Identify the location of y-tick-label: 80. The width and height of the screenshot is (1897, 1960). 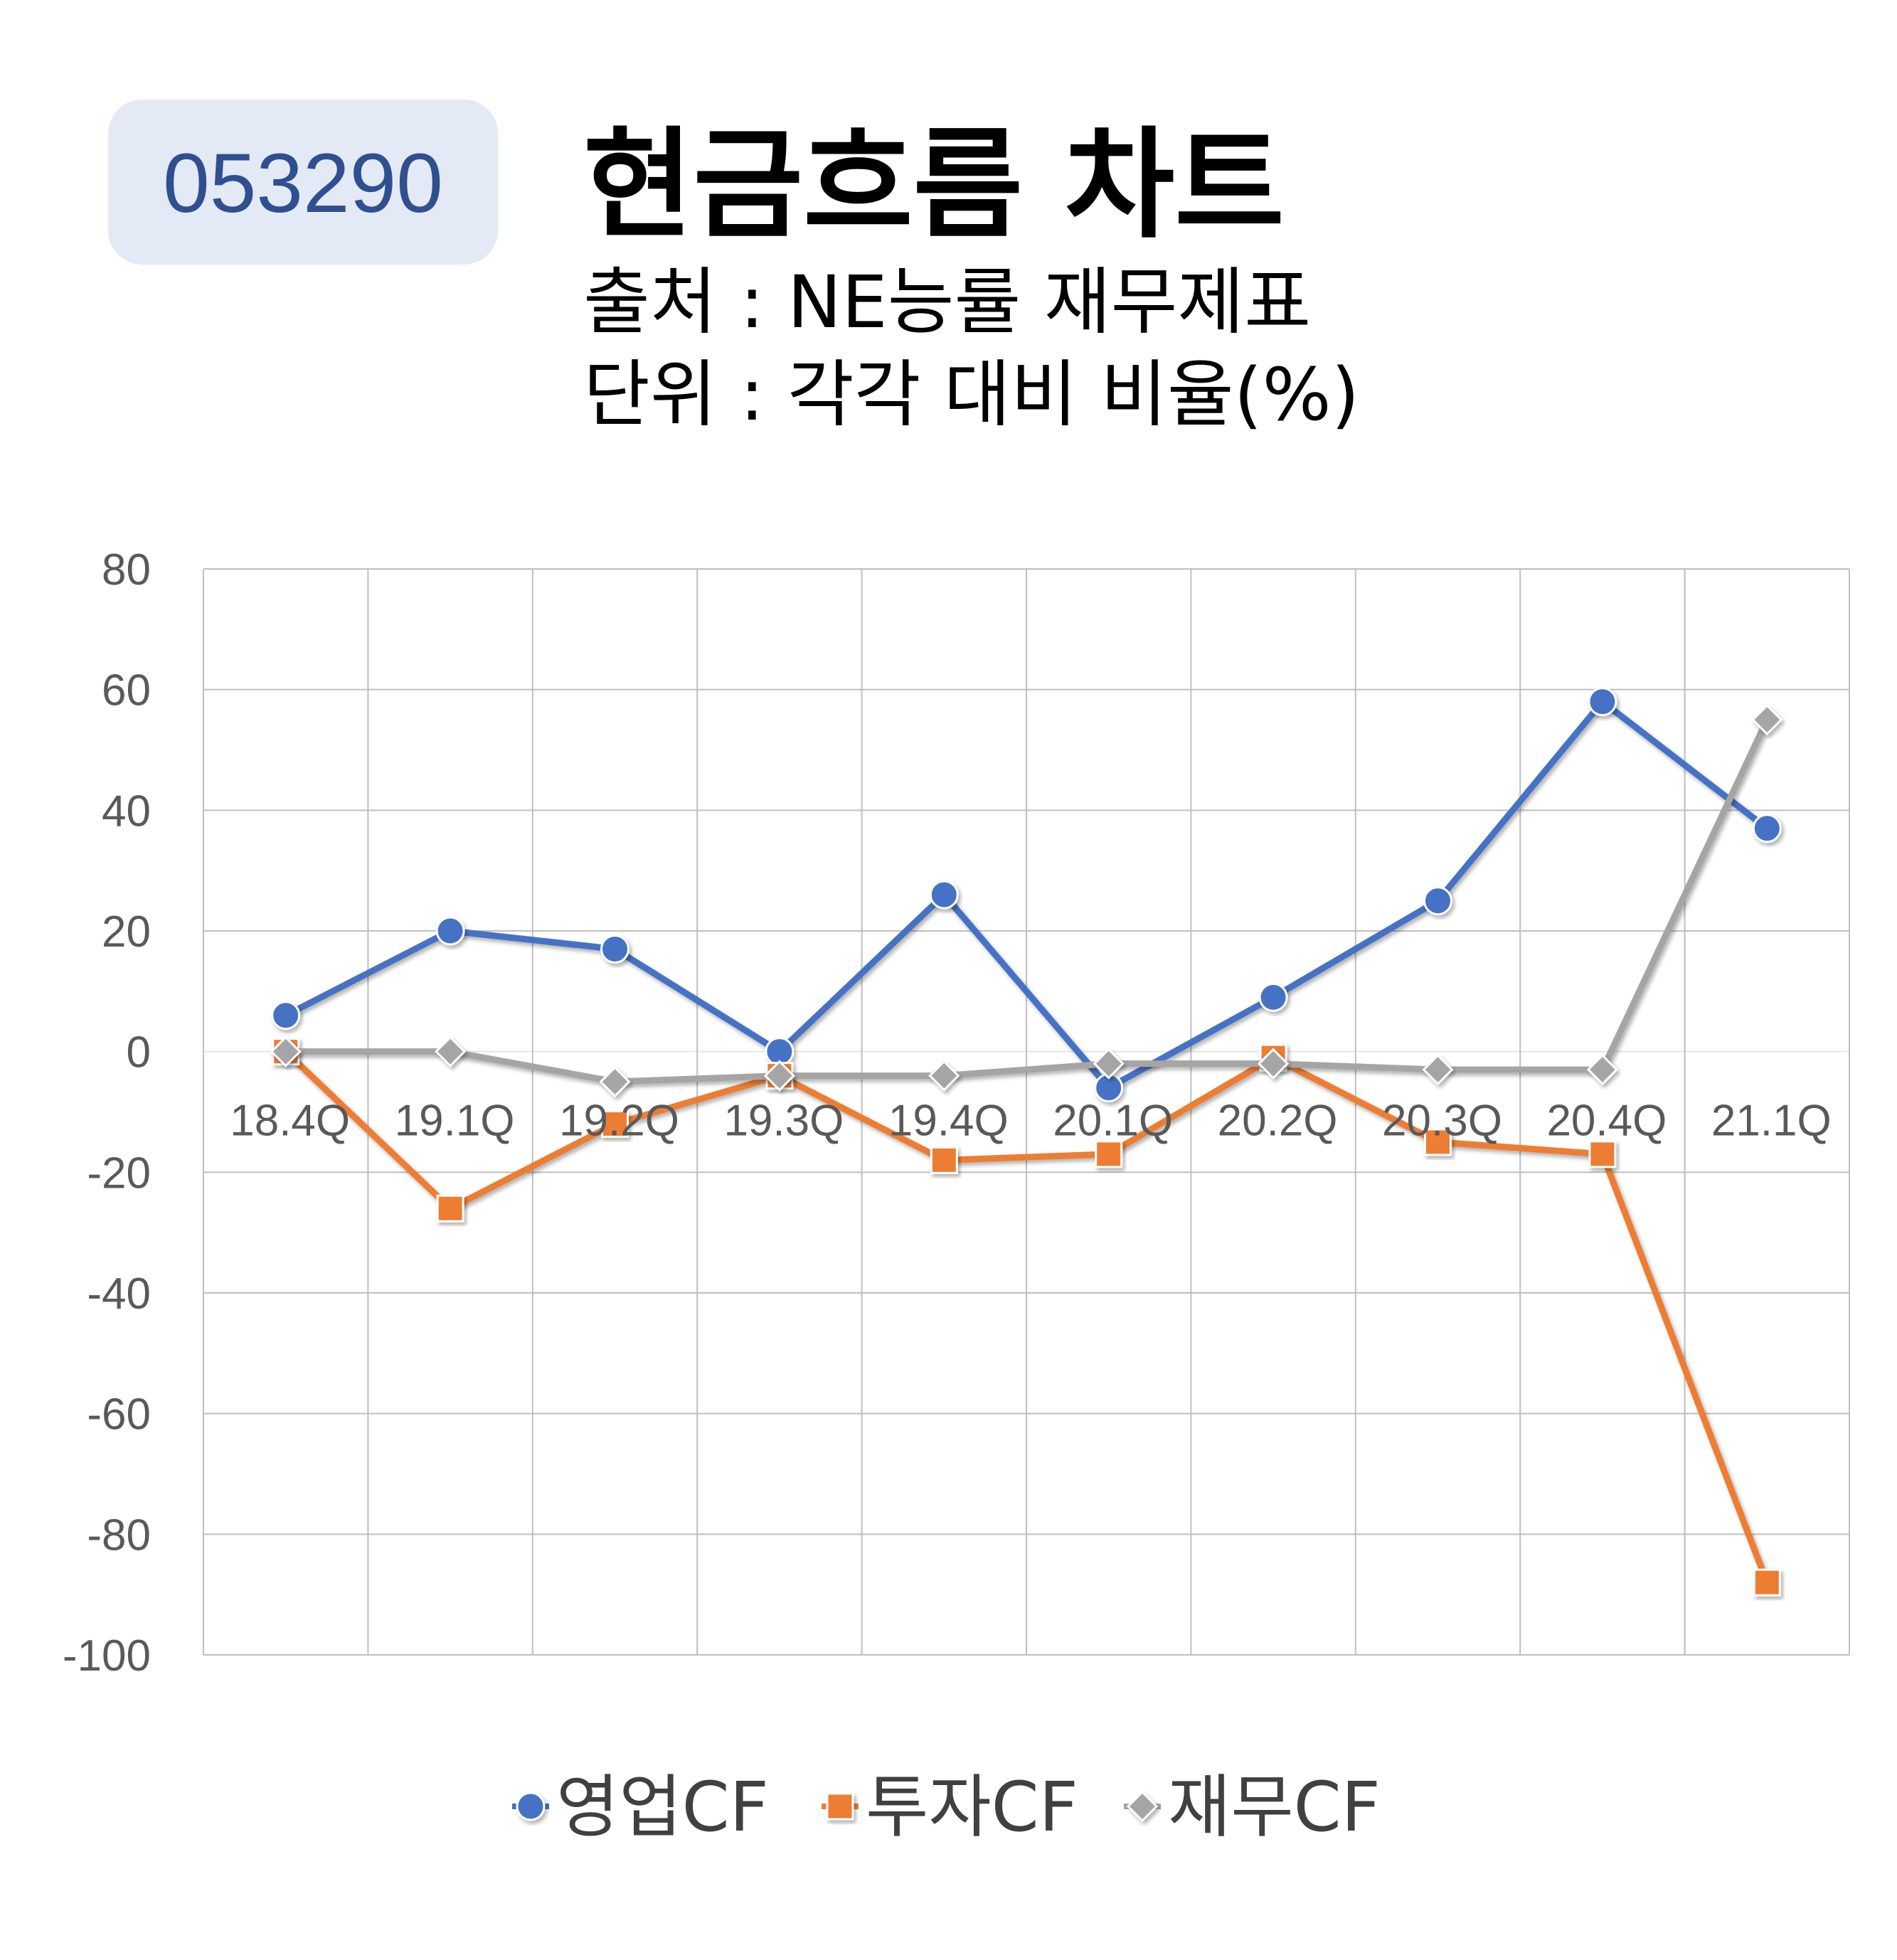
(127, 570).